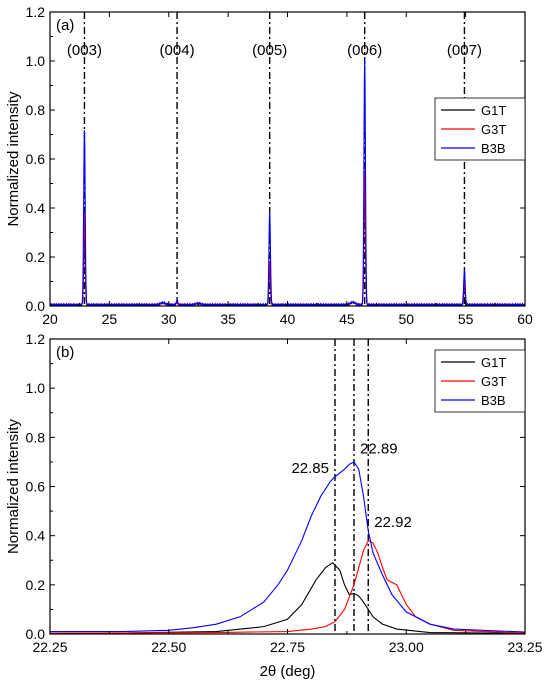 This screenshot has width=550, height=692. Describe the element at coordinates (525, 319) in the screenshot. I see `x-tick-label: 60` at that location.